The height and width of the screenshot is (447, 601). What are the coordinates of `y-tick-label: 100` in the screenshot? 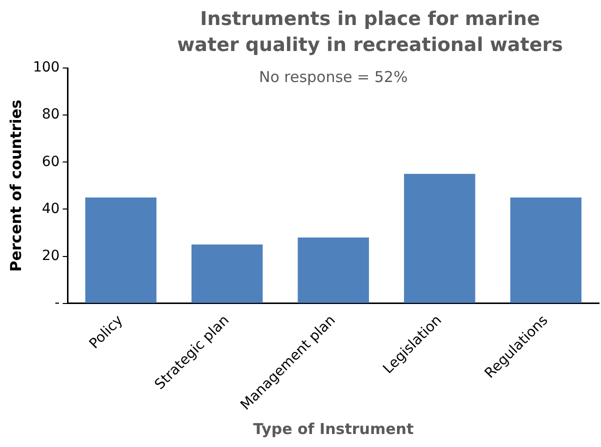 It's located at (46, 68).